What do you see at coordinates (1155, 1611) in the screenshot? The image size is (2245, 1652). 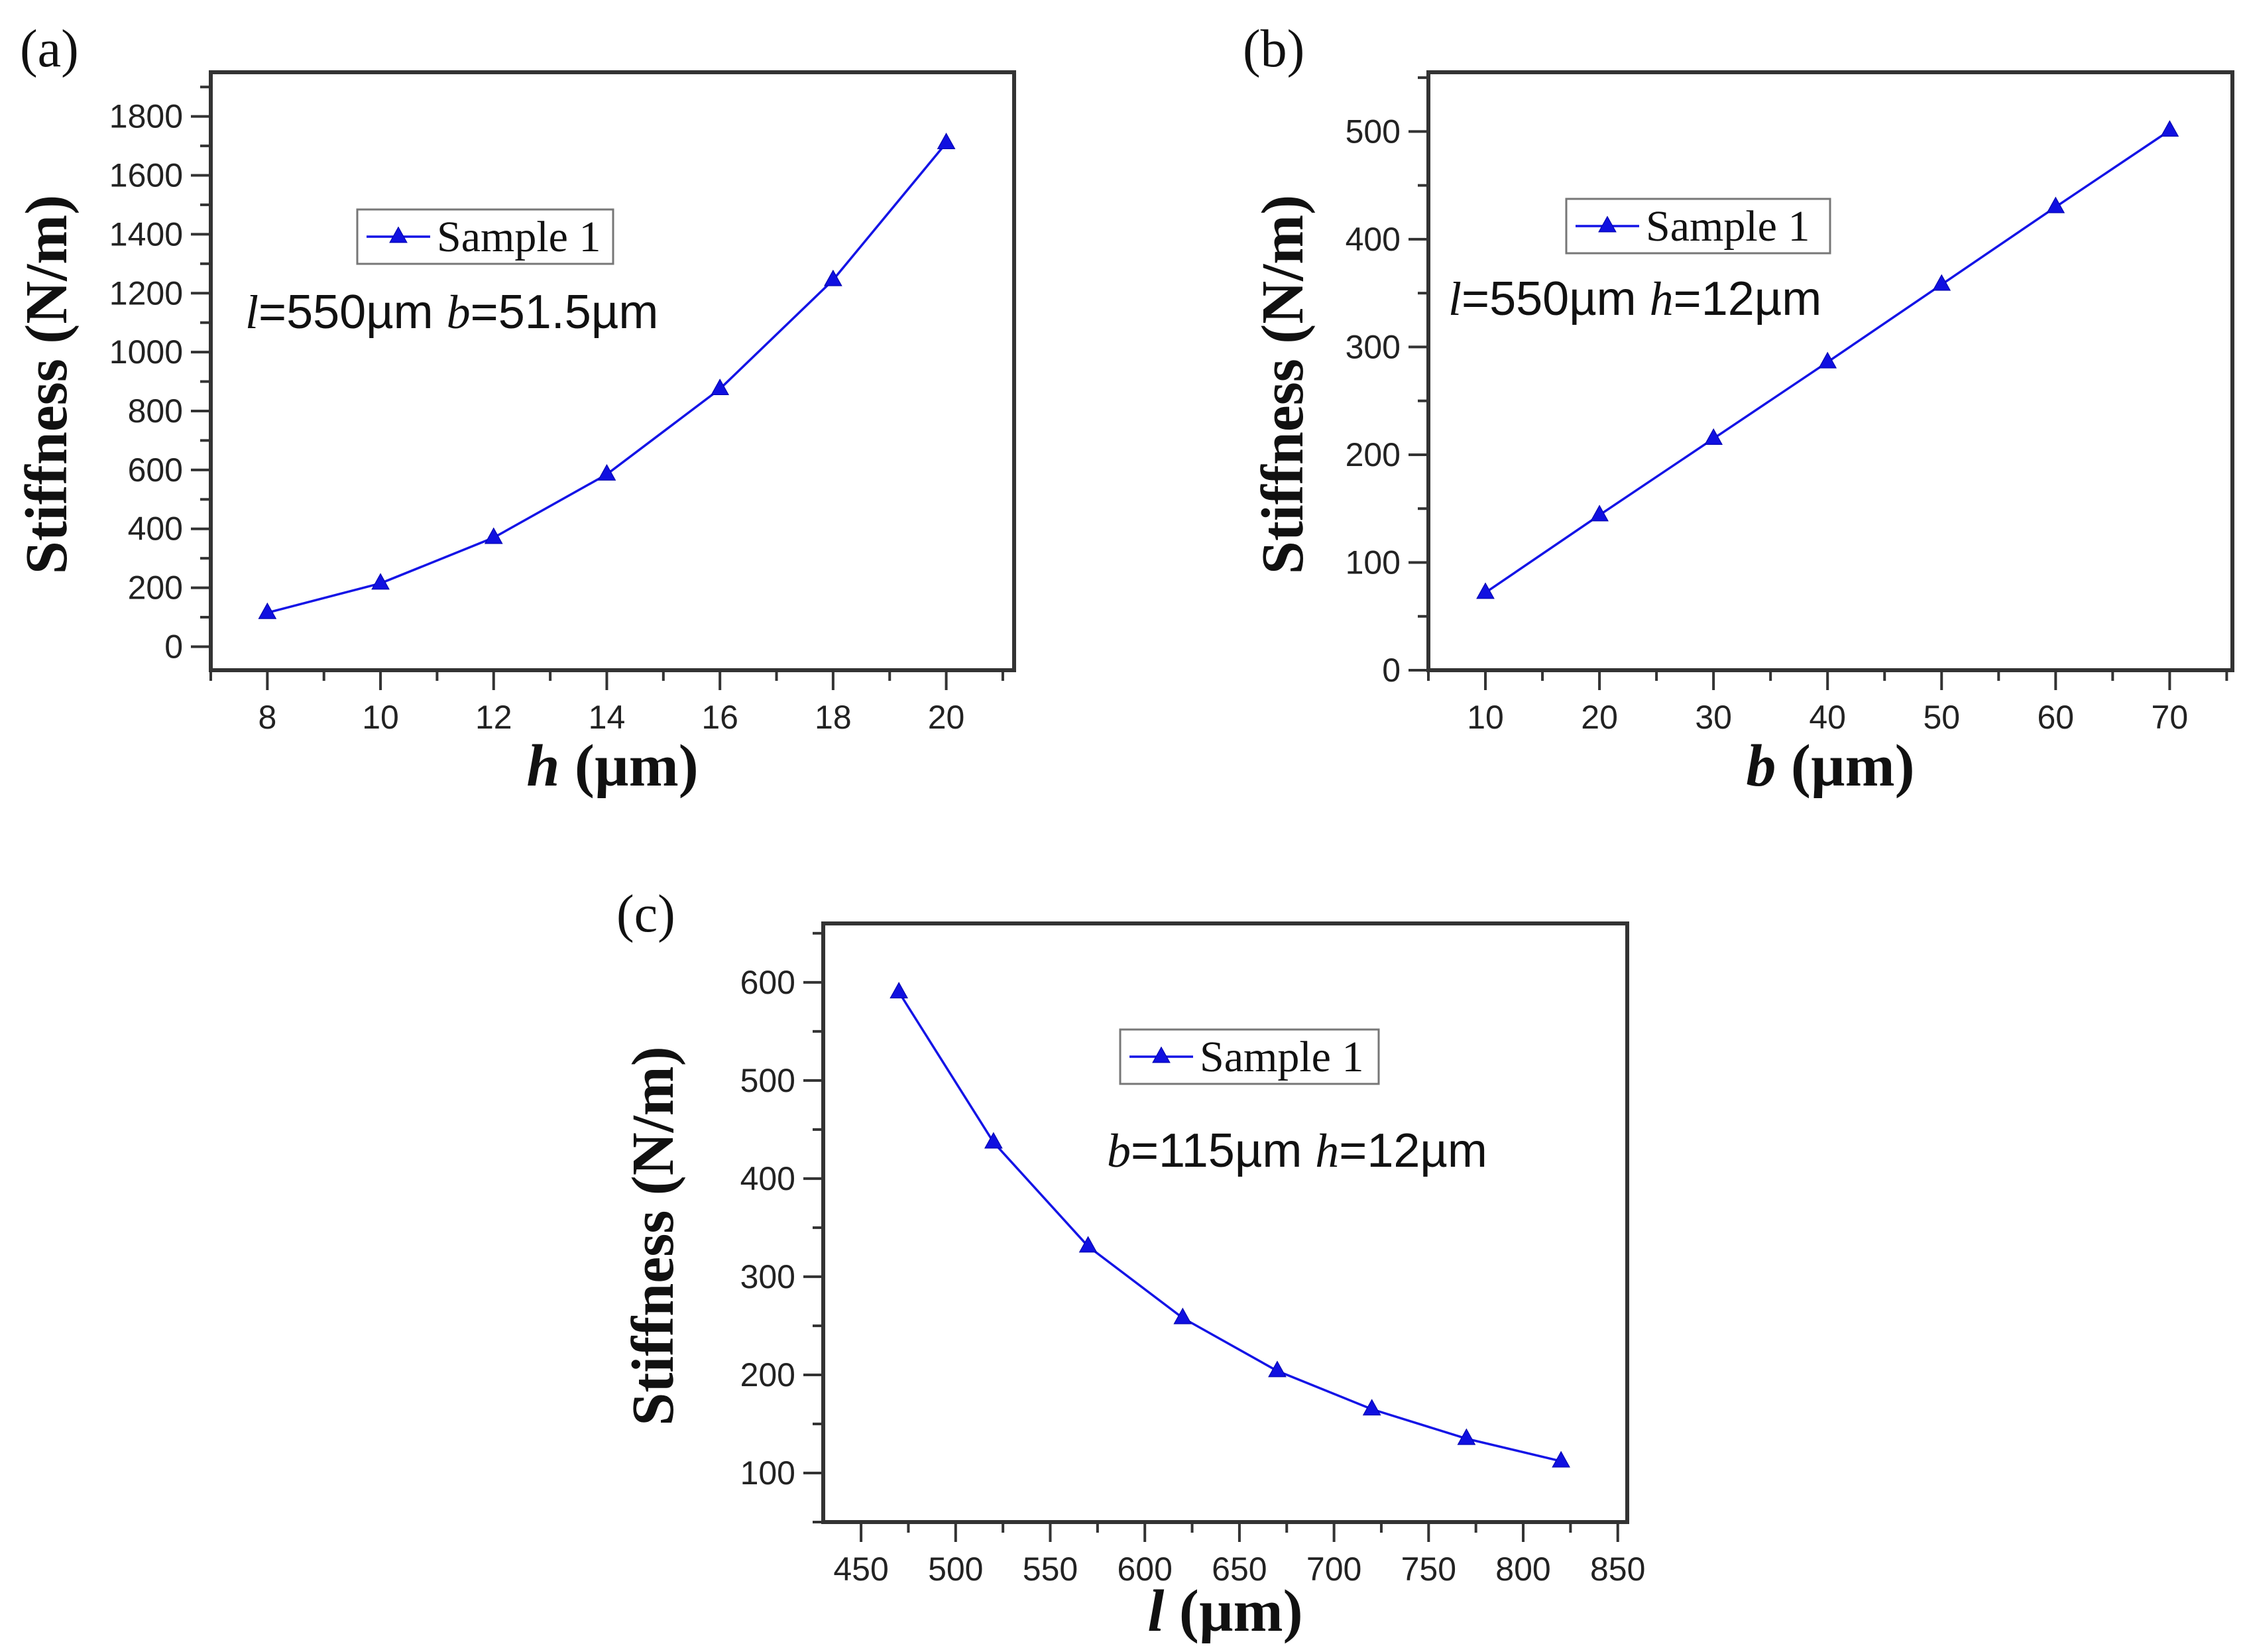 I see `x-axis-variable: l` at bounding box center [1155, 1611].